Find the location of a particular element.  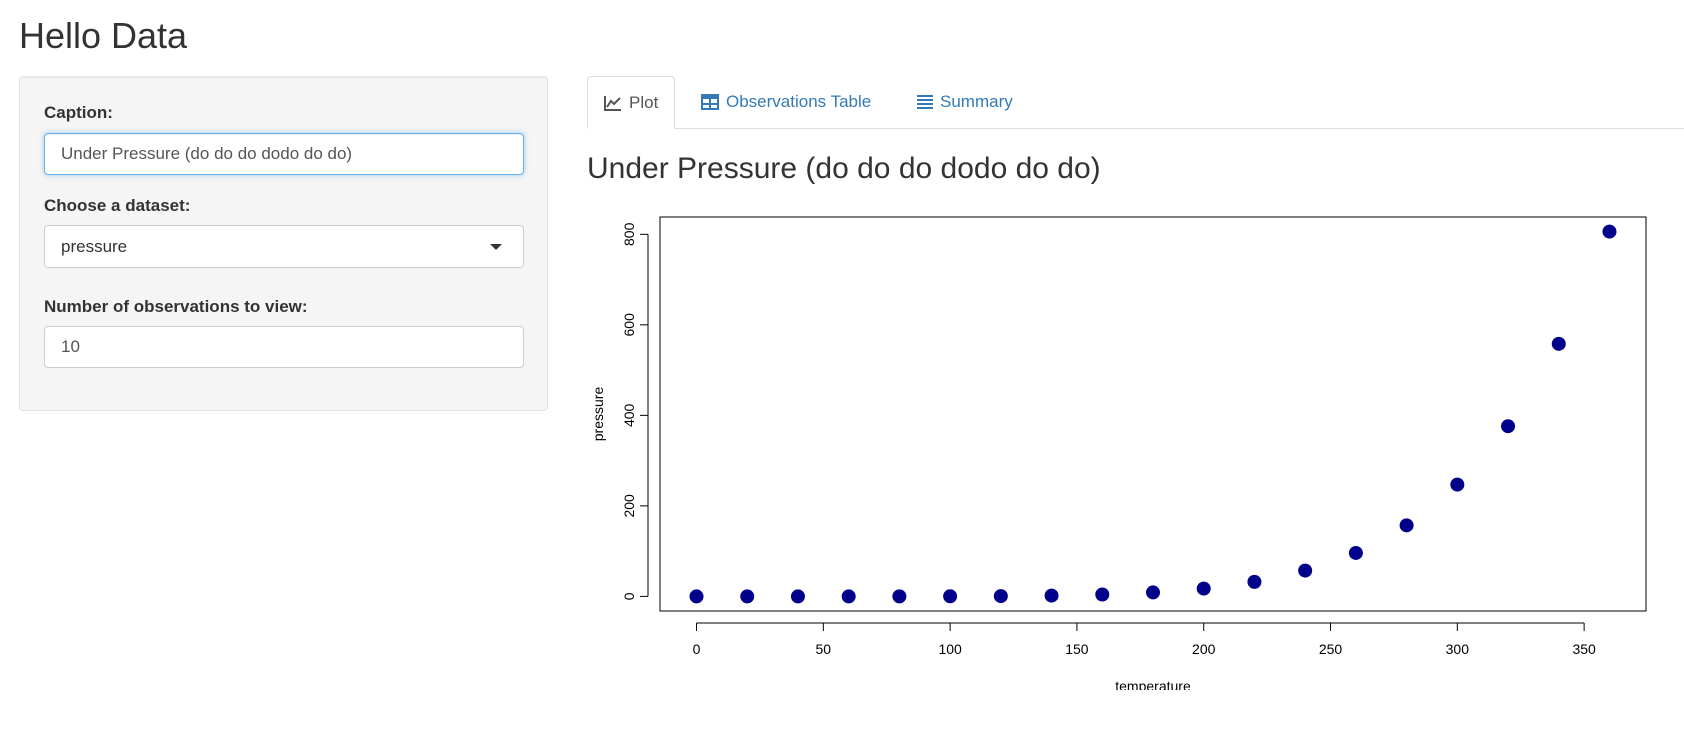

tab-summary: Summary is located at coordinates (965, 102).